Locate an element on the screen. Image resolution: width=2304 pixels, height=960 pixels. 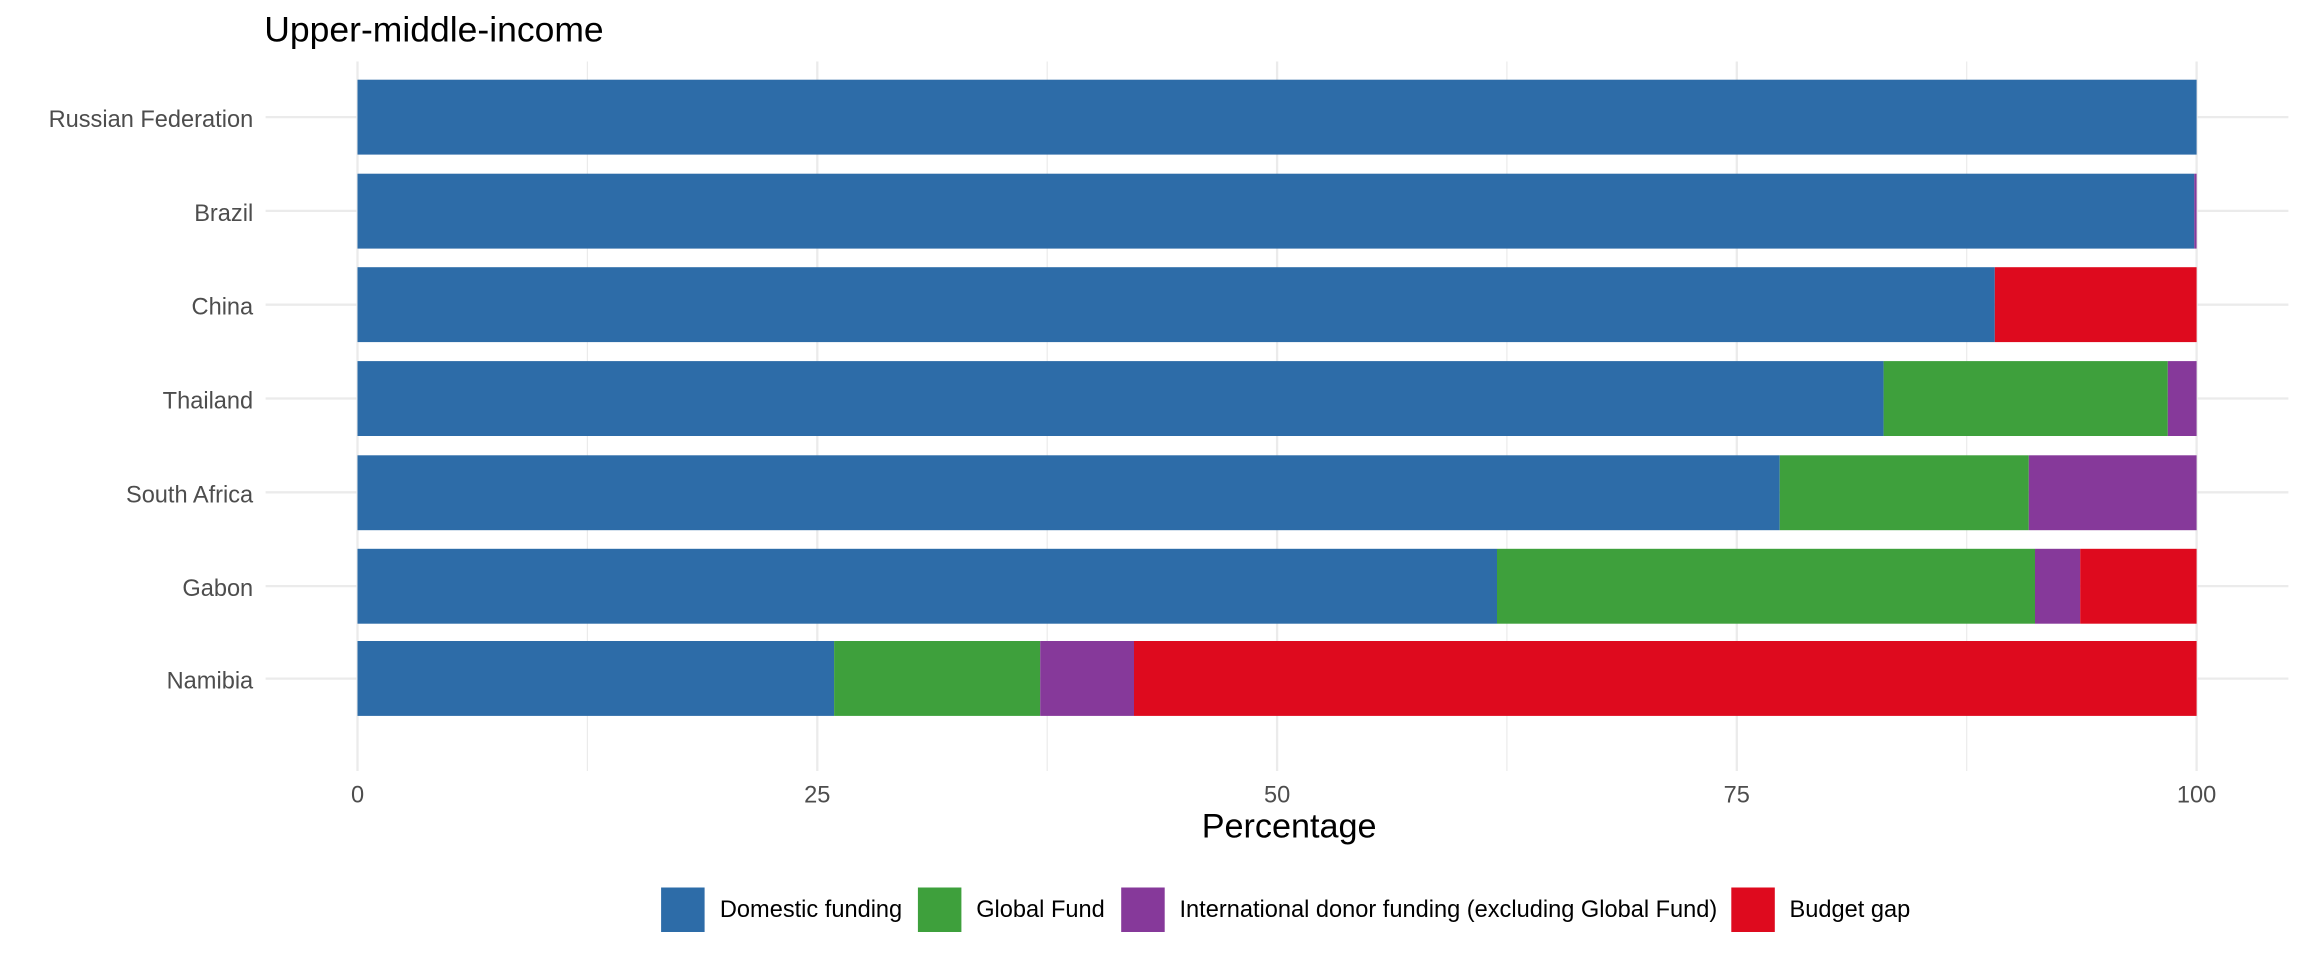
svg-text: Global Fund is located at coordinates (1040, 910).